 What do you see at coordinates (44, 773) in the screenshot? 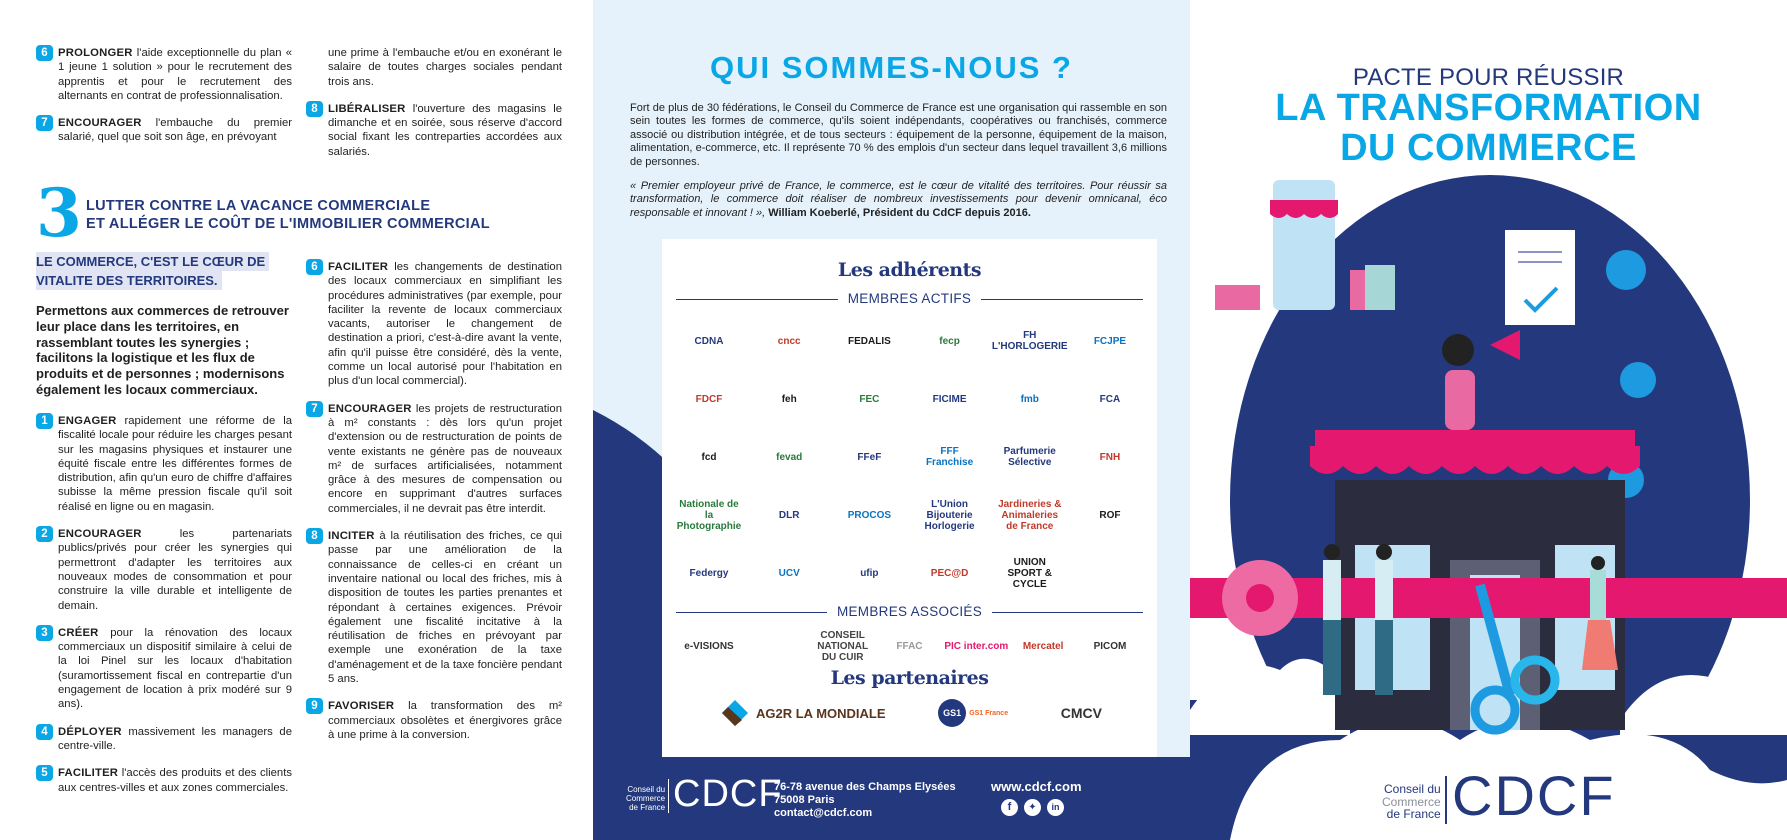
I see `number-badge: 5` at bounding box center [44, 773].